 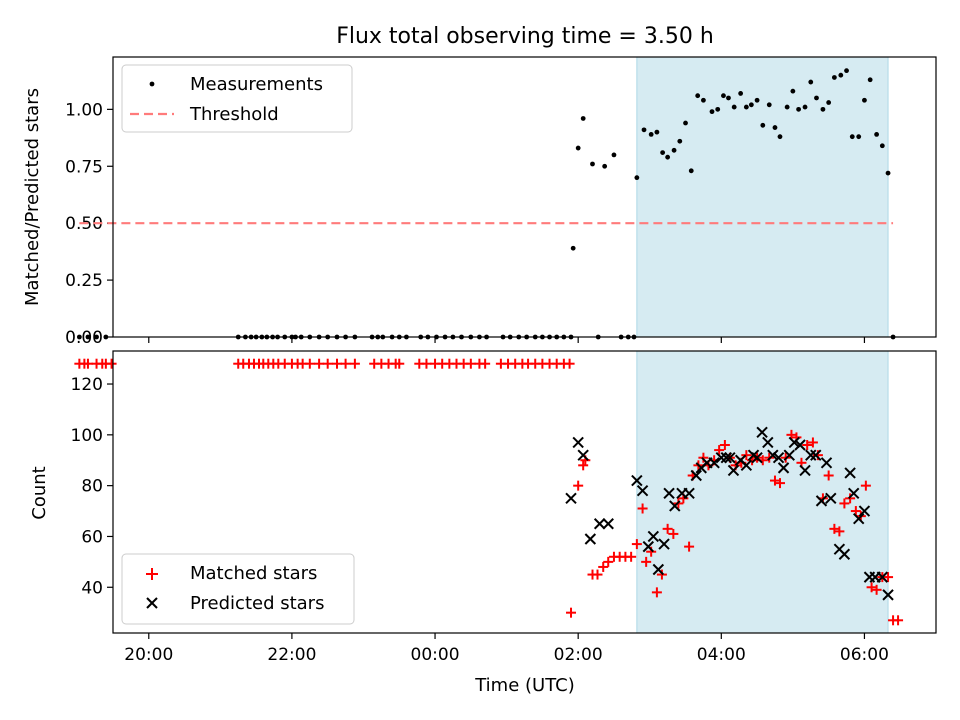 What do you see at coordinates (92, 487) in the screenshot?
I see `y-tick-label: 80` at bounding box center [92, 487].